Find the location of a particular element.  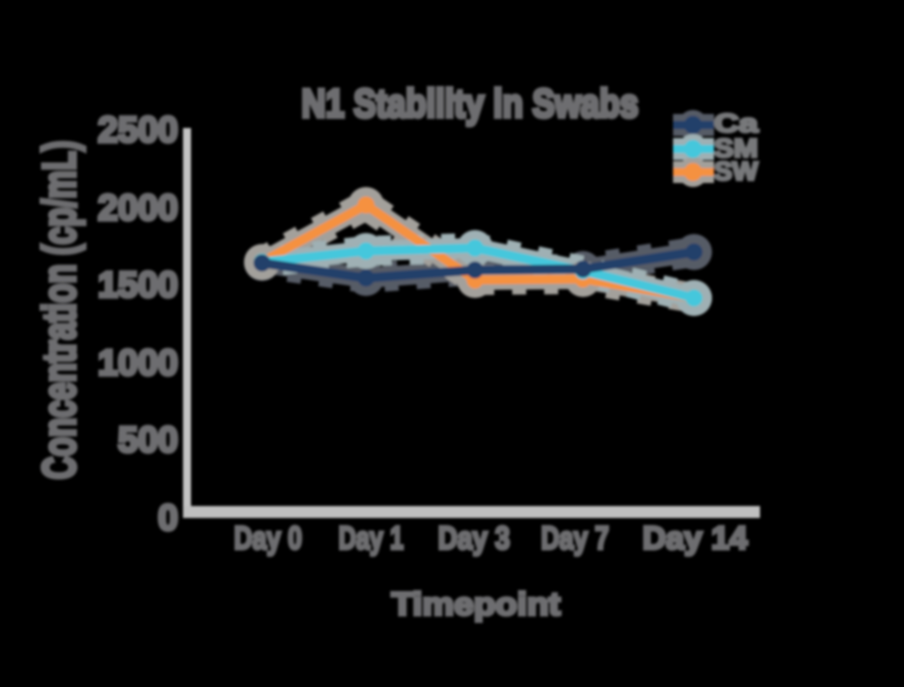

svg-text: Timepoint is located at coordinates (476, 604).